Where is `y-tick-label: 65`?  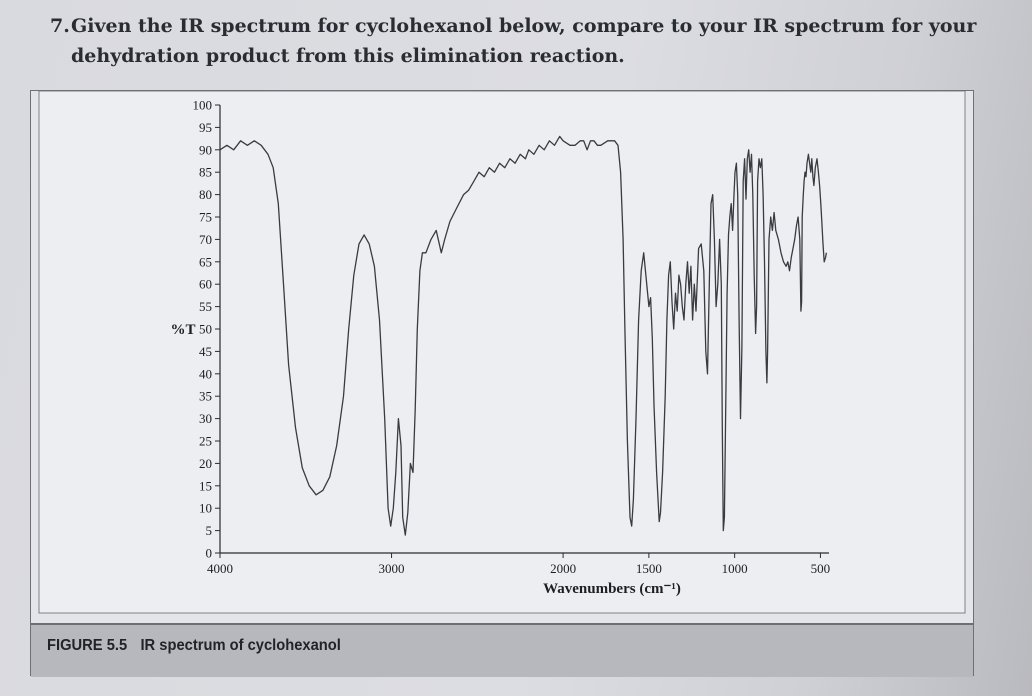
y-tick-label: 65 is located at coordinates (205, 261).